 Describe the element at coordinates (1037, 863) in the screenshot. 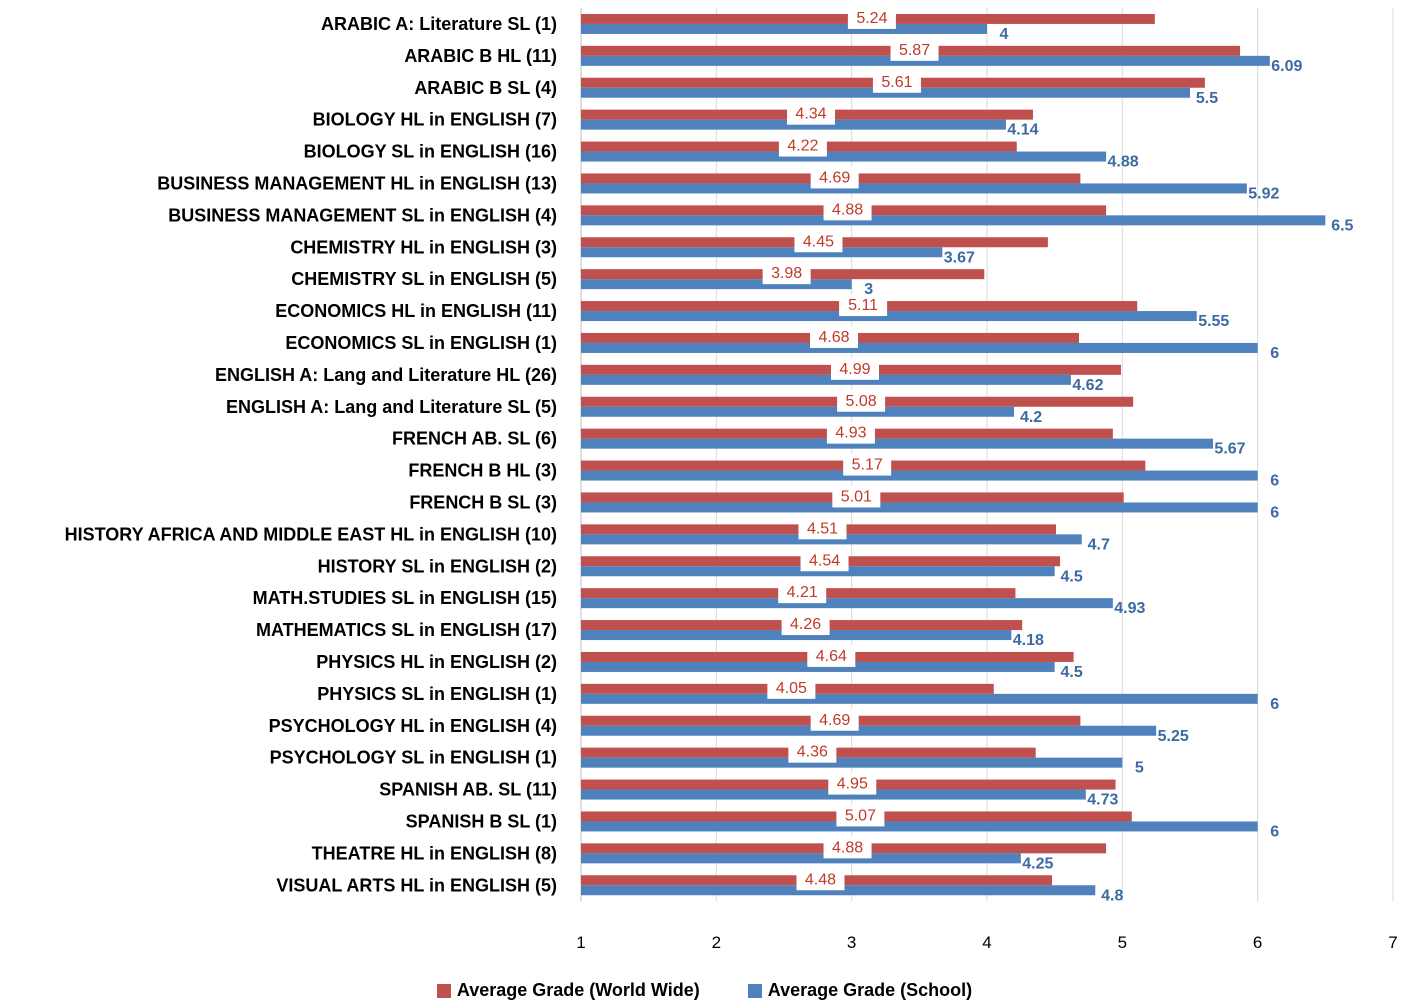

I see `value-label-school: 4.25` at that location.